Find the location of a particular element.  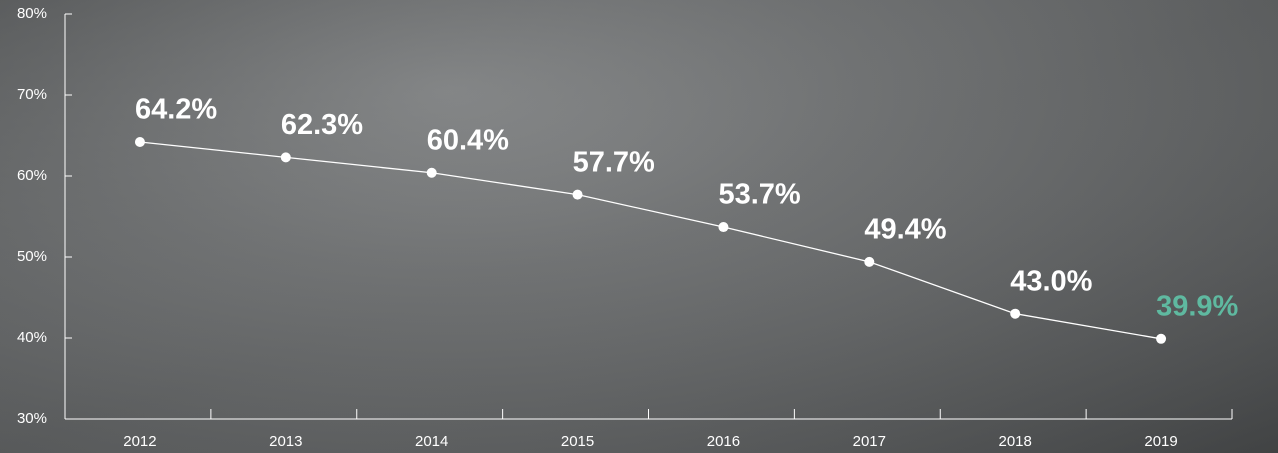

x-tick-label: 2013 is located at coordinates (285, 441).